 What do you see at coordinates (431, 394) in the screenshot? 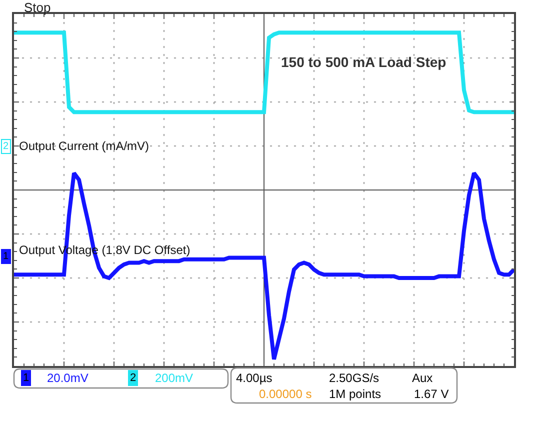
I see `text: 1.67 V` at bounding box center [431, 394].